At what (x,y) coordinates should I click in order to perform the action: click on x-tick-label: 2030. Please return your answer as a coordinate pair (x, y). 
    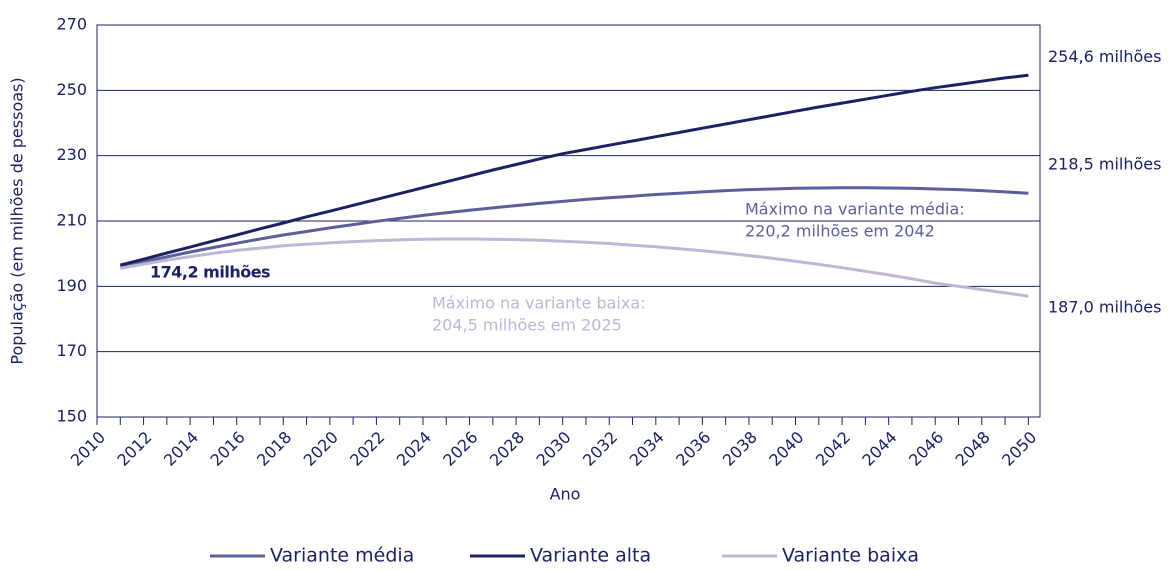
    Looking at the image, I should click on (553, 449).